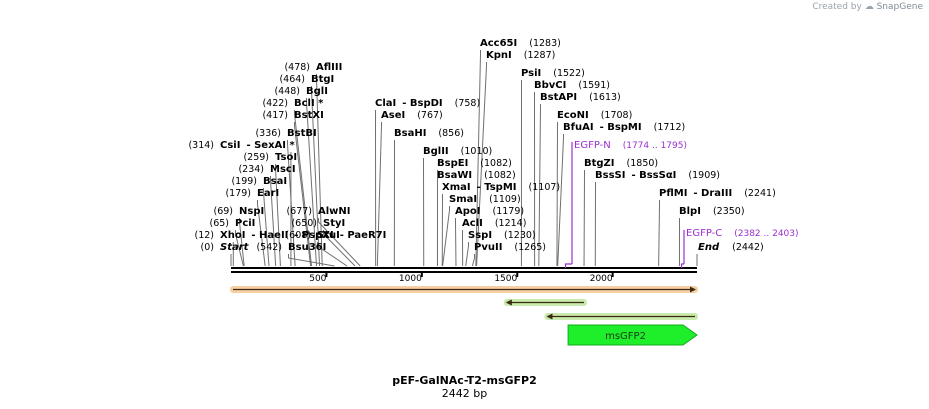 The width and height of the screenshot is (929, 409). I want to click on enzyme-name: EcoNI, so click(573, 115).